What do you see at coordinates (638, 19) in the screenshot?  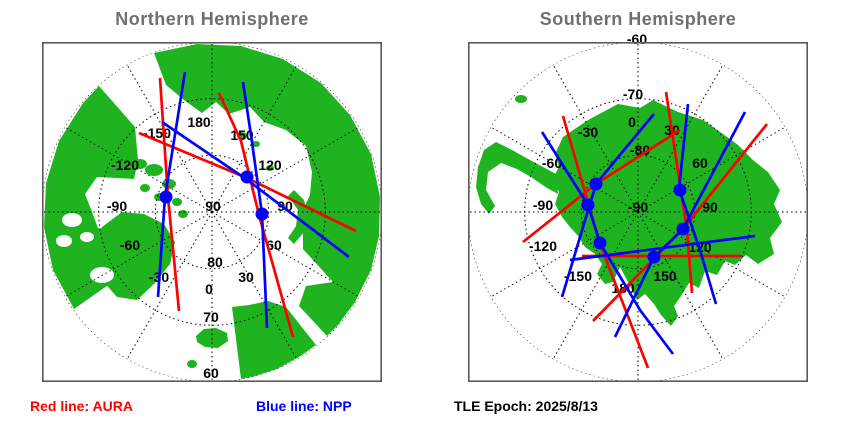 I see `south-title: Southern Hemisphere` at bounding box center [638, 19].